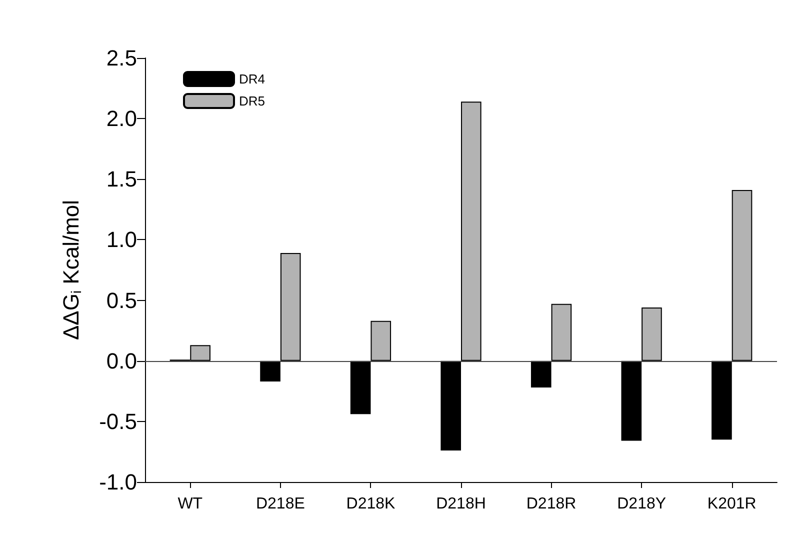 This screenshot has width=795, height=535. I want to click on x-tick-label: D218H, so click(461, 504).